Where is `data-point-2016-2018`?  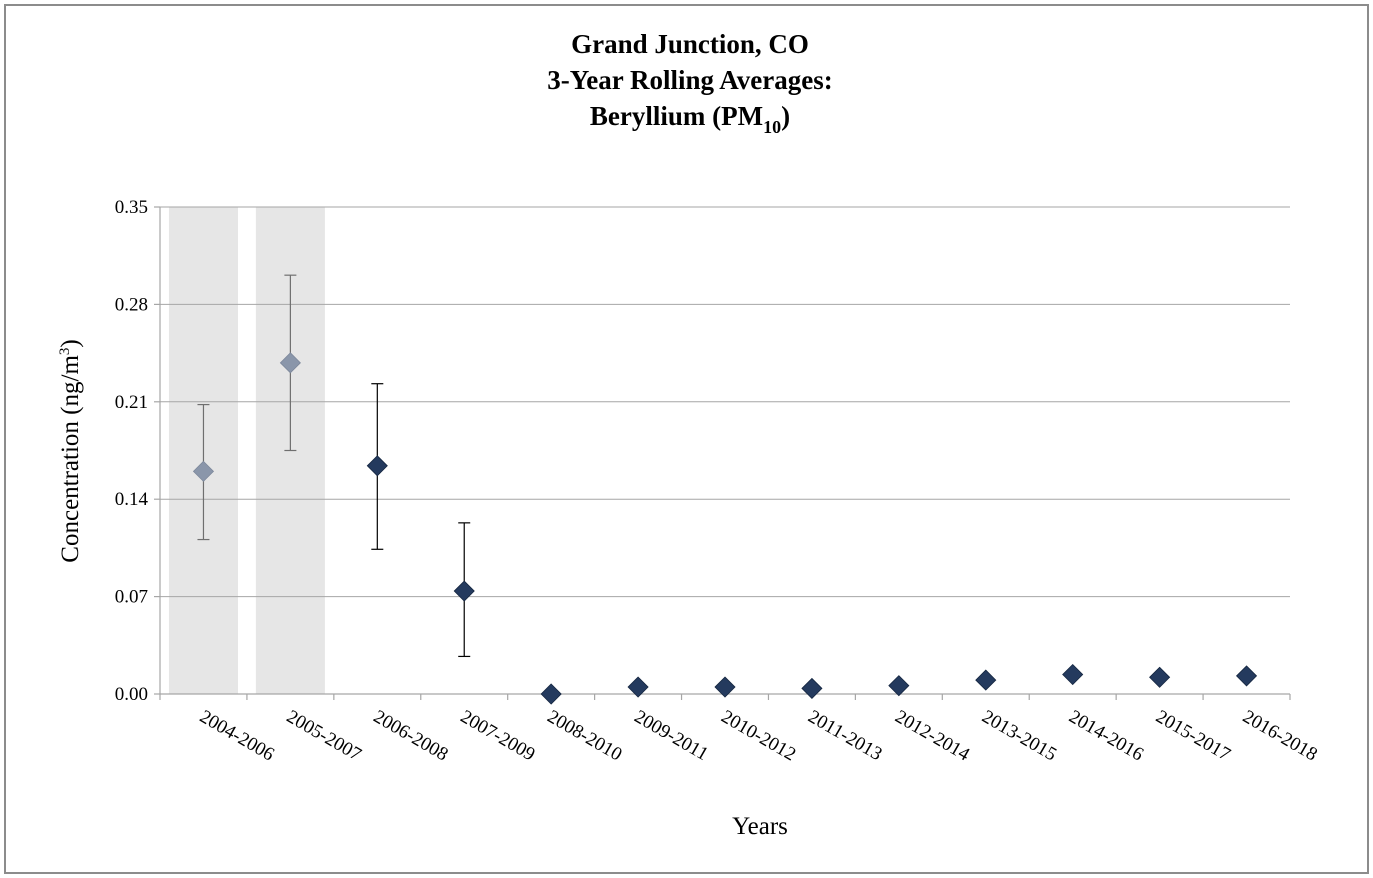 data-point-2016-2018 is located at coordinates (1246, 676).